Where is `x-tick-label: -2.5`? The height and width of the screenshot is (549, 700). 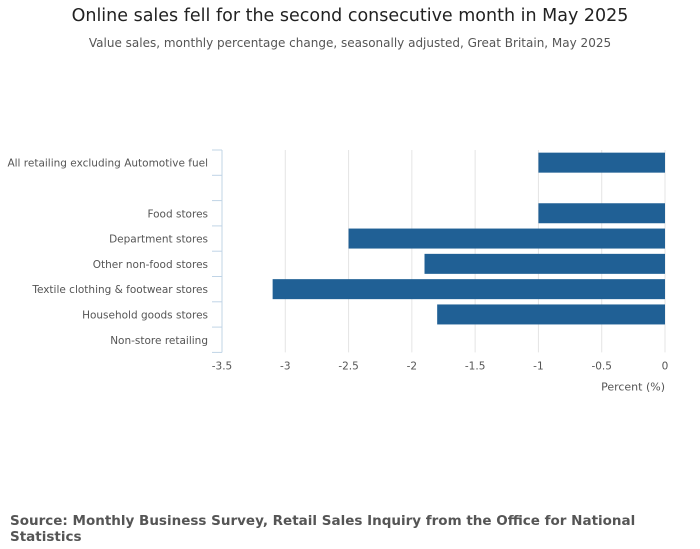
x-tick-label: -2.5 is located at coordinates (348, 366).